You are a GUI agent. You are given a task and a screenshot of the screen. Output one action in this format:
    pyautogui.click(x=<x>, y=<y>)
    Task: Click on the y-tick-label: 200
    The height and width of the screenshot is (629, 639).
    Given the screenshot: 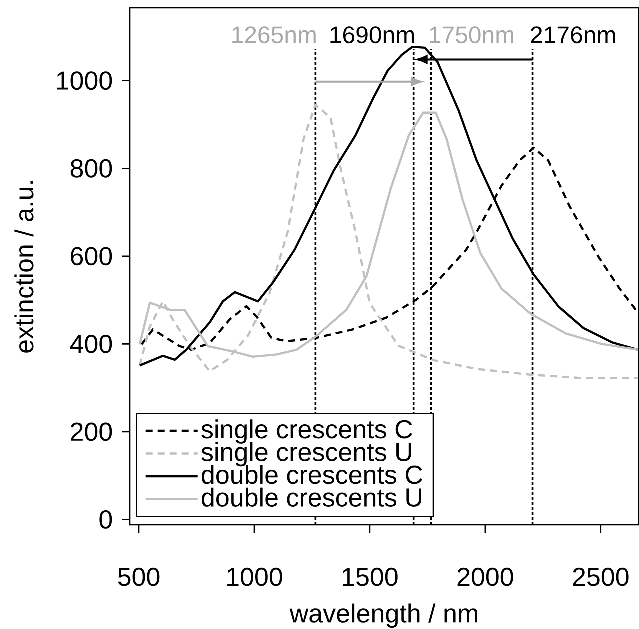 What is the action you would take?
    pyautogui.click(x=91, y=432)
    